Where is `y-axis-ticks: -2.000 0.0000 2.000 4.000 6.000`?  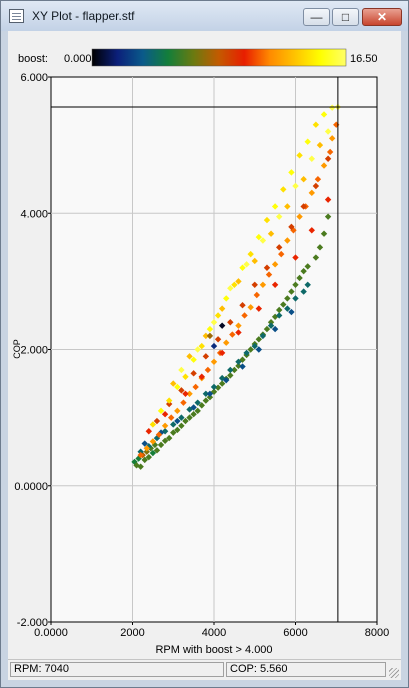 y-axis-ticks: -2.000 0.0000 2.000 4.000 6.000 is located at coordinates (32, 350).